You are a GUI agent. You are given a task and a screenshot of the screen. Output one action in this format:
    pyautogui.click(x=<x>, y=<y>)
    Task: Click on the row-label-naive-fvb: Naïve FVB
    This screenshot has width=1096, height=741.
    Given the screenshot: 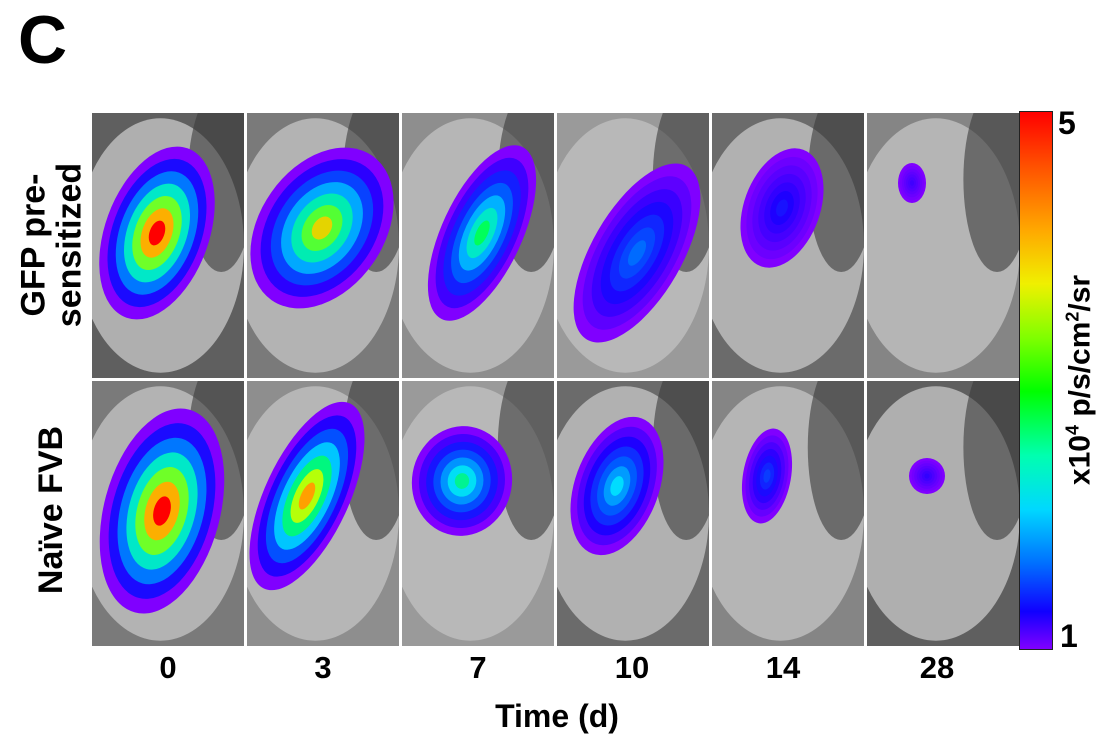 What is the action you would take?
    pyautogui.click(x=51, y=510)
    